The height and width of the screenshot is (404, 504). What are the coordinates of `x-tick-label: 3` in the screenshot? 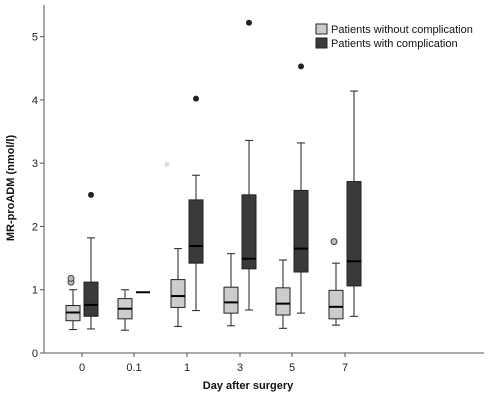 It's located at (240, 368).